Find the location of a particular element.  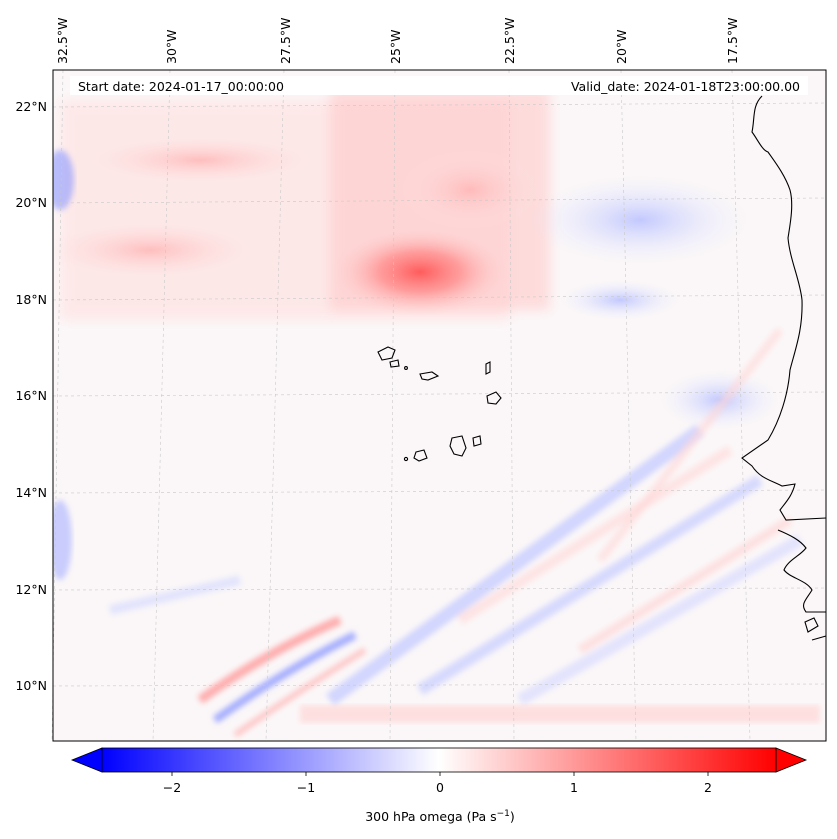

colorbar-min-extend is located at coordinates (86, 760).